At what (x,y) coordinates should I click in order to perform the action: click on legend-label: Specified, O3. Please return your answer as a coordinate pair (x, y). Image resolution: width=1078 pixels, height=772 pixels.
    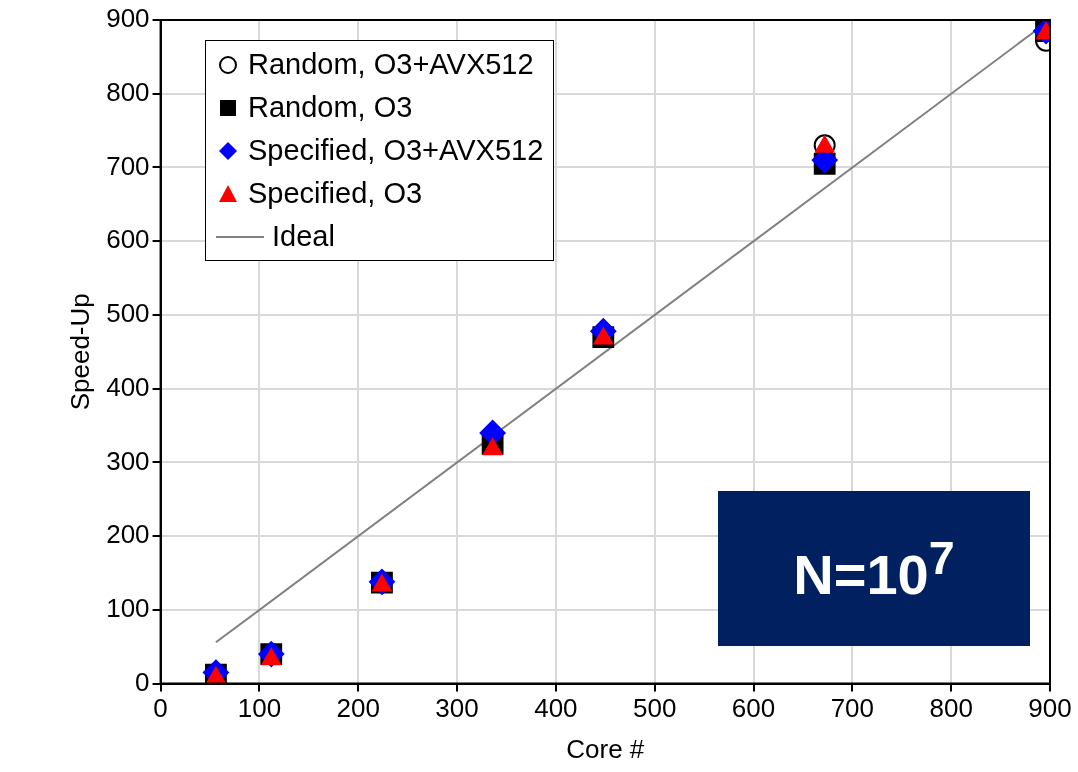
    Looking at the image, I should click on (335, 193).